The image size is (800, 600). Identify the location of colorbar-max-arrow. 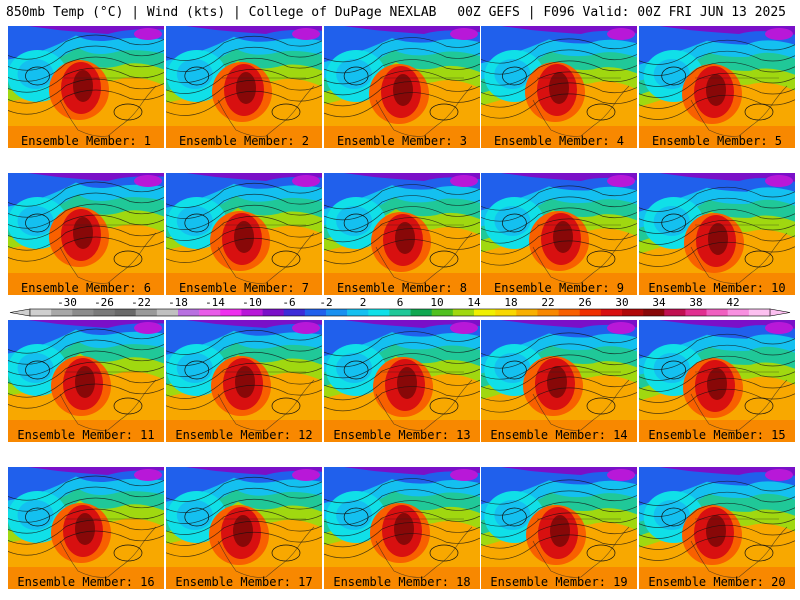
(780, 312).